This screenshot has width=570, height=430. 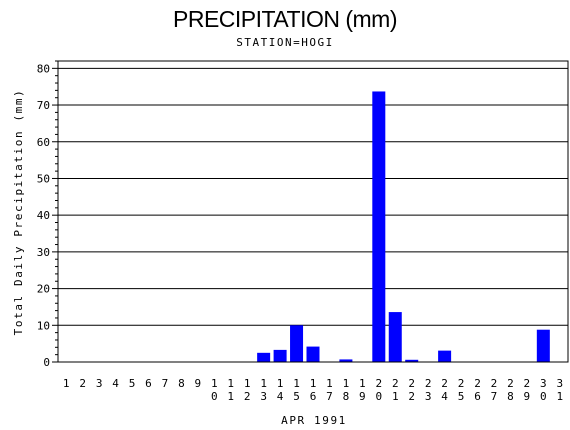 What do you see at coordinates (43, 325) in the screenshot?
I see `y-tick-label: 10` at bounding box center [43, 325].